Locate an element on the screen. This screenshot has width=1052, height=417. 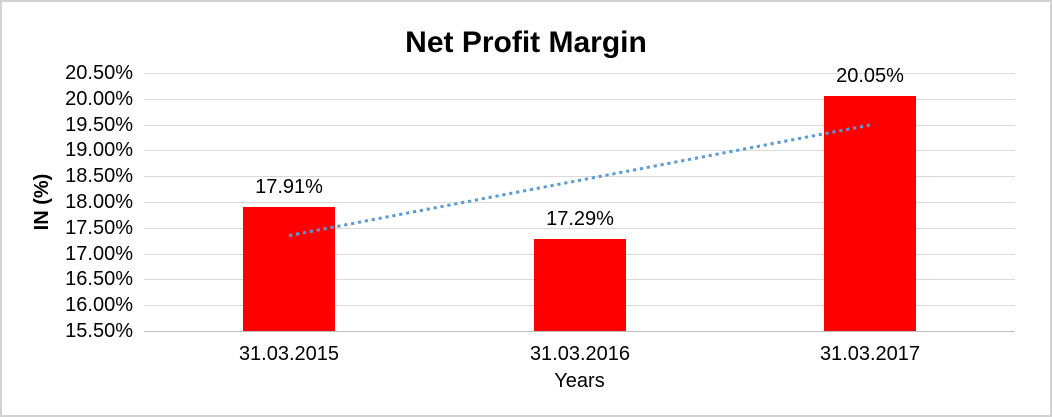
y-tick-label: 17.00% is located at coordinates (99, 254).